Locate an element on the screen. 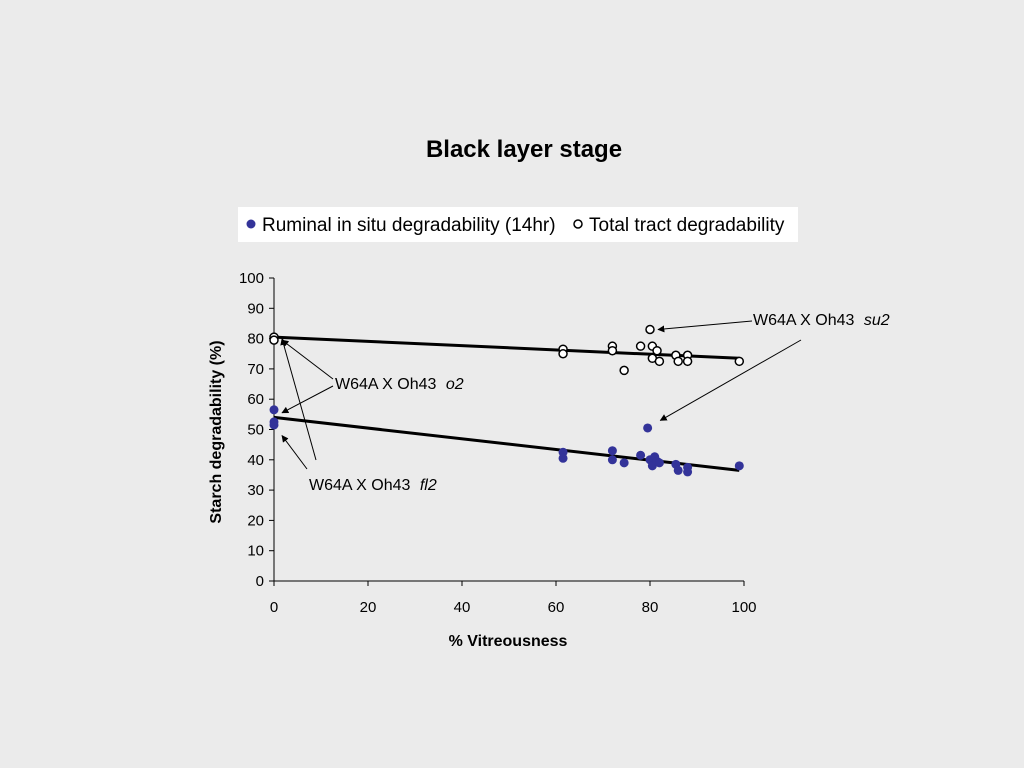 This screenshot has width=1024, height=768. legend-box is located at coordinates (518, 224).